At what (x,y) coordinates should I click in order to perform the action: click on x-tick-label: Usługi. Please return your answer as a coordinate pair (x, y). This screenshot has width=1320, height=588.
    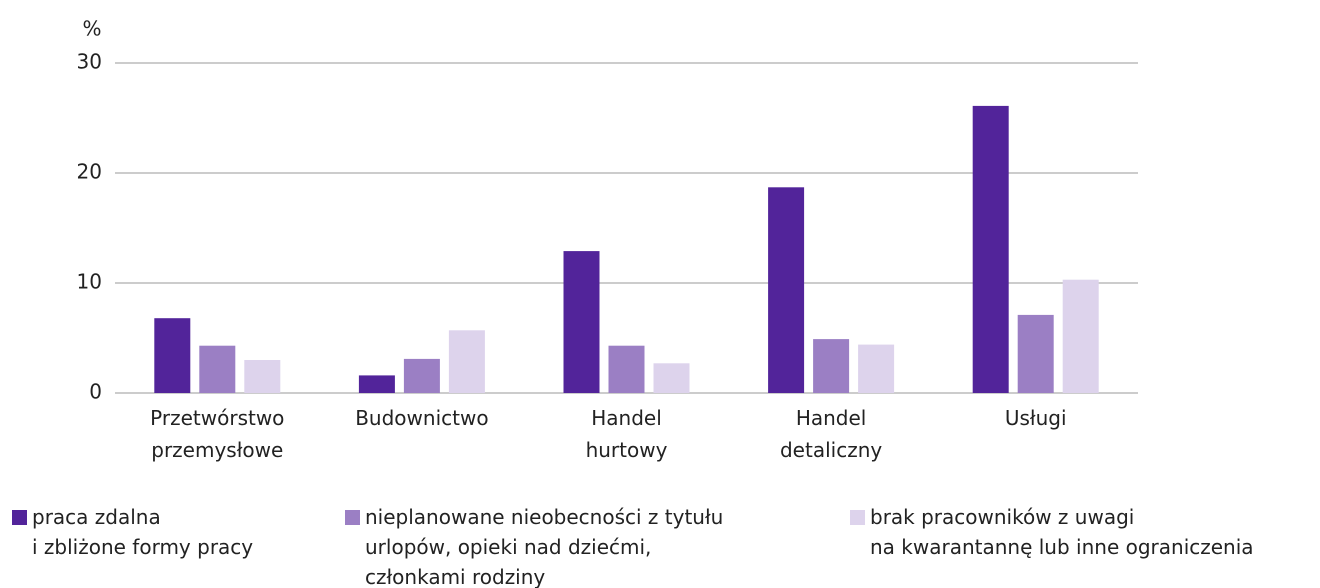
    Looking at the image, I should click on (1035, 418).